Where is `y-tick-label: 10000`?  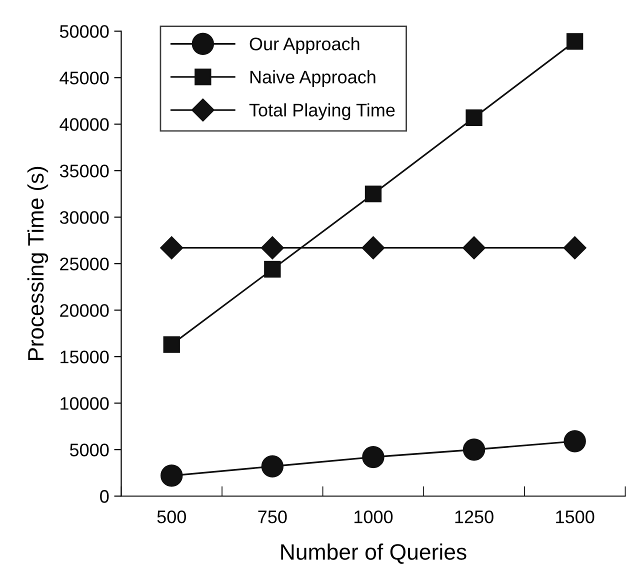 y-tick-label: 10000 is located at coordinates (84, 403).